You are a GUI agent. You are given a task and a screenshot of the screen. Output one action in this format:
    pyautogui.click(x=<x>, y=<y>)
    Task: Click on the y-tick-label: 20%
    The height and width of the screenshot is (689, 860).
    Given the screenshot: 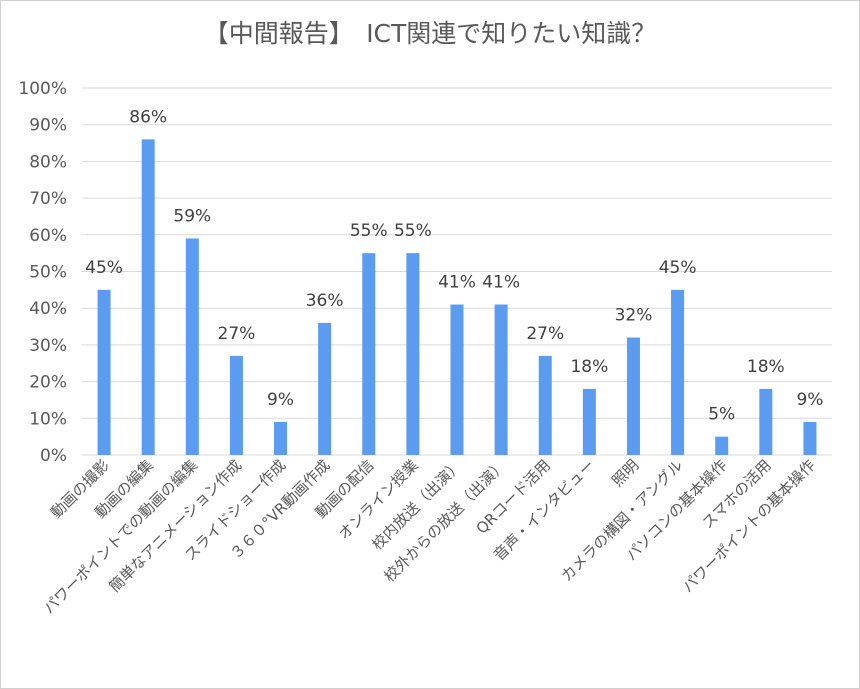 What is the action you would take?
    pyautogui.click(x=48, y=383)
    